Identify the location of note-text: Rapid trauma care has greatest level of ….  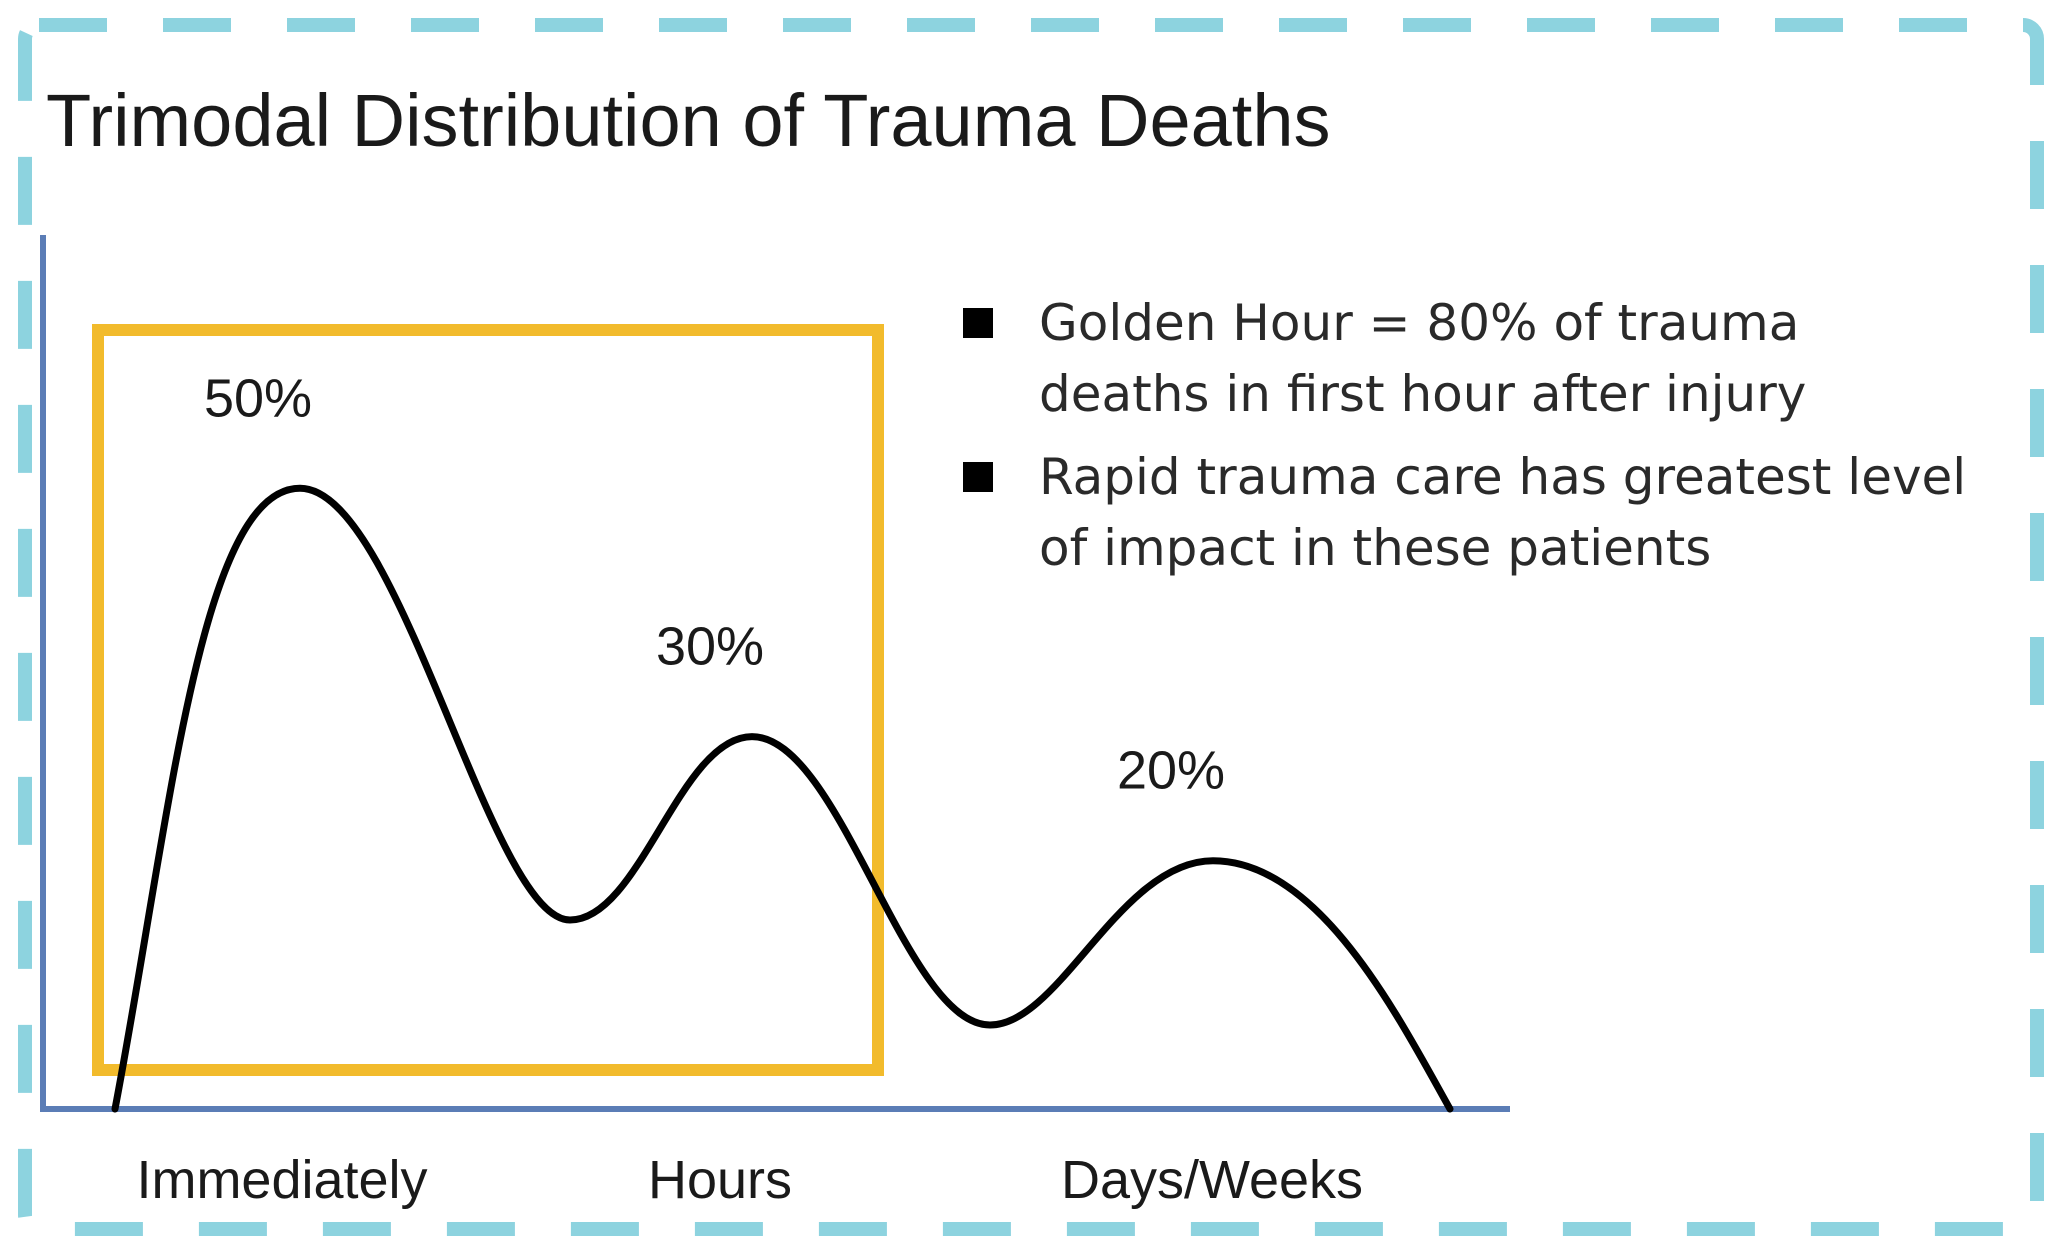
(1503, 512).